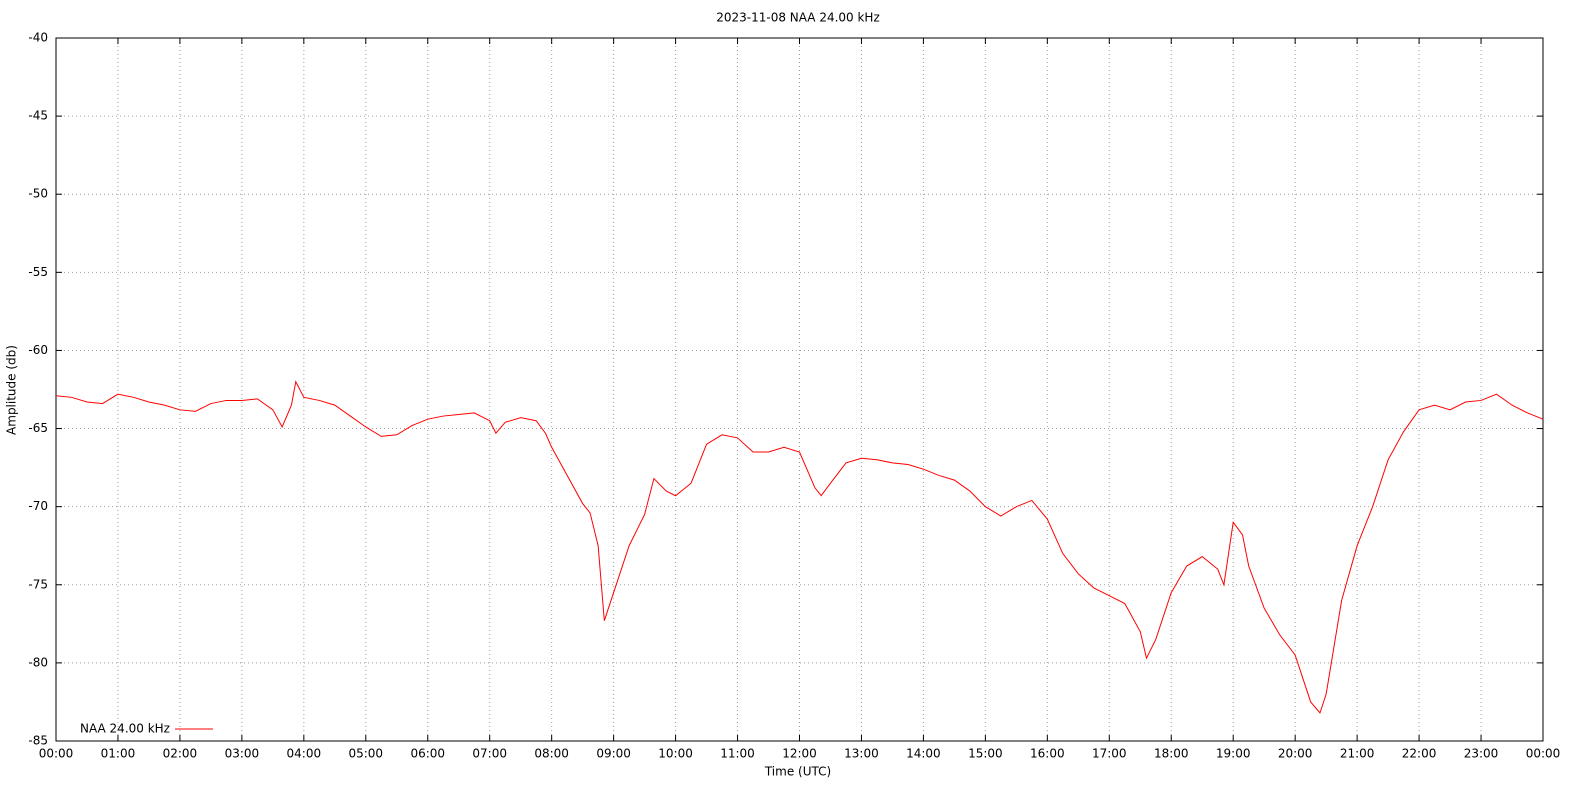  I want to click on y-tick-label: -45, so click(38, 116).